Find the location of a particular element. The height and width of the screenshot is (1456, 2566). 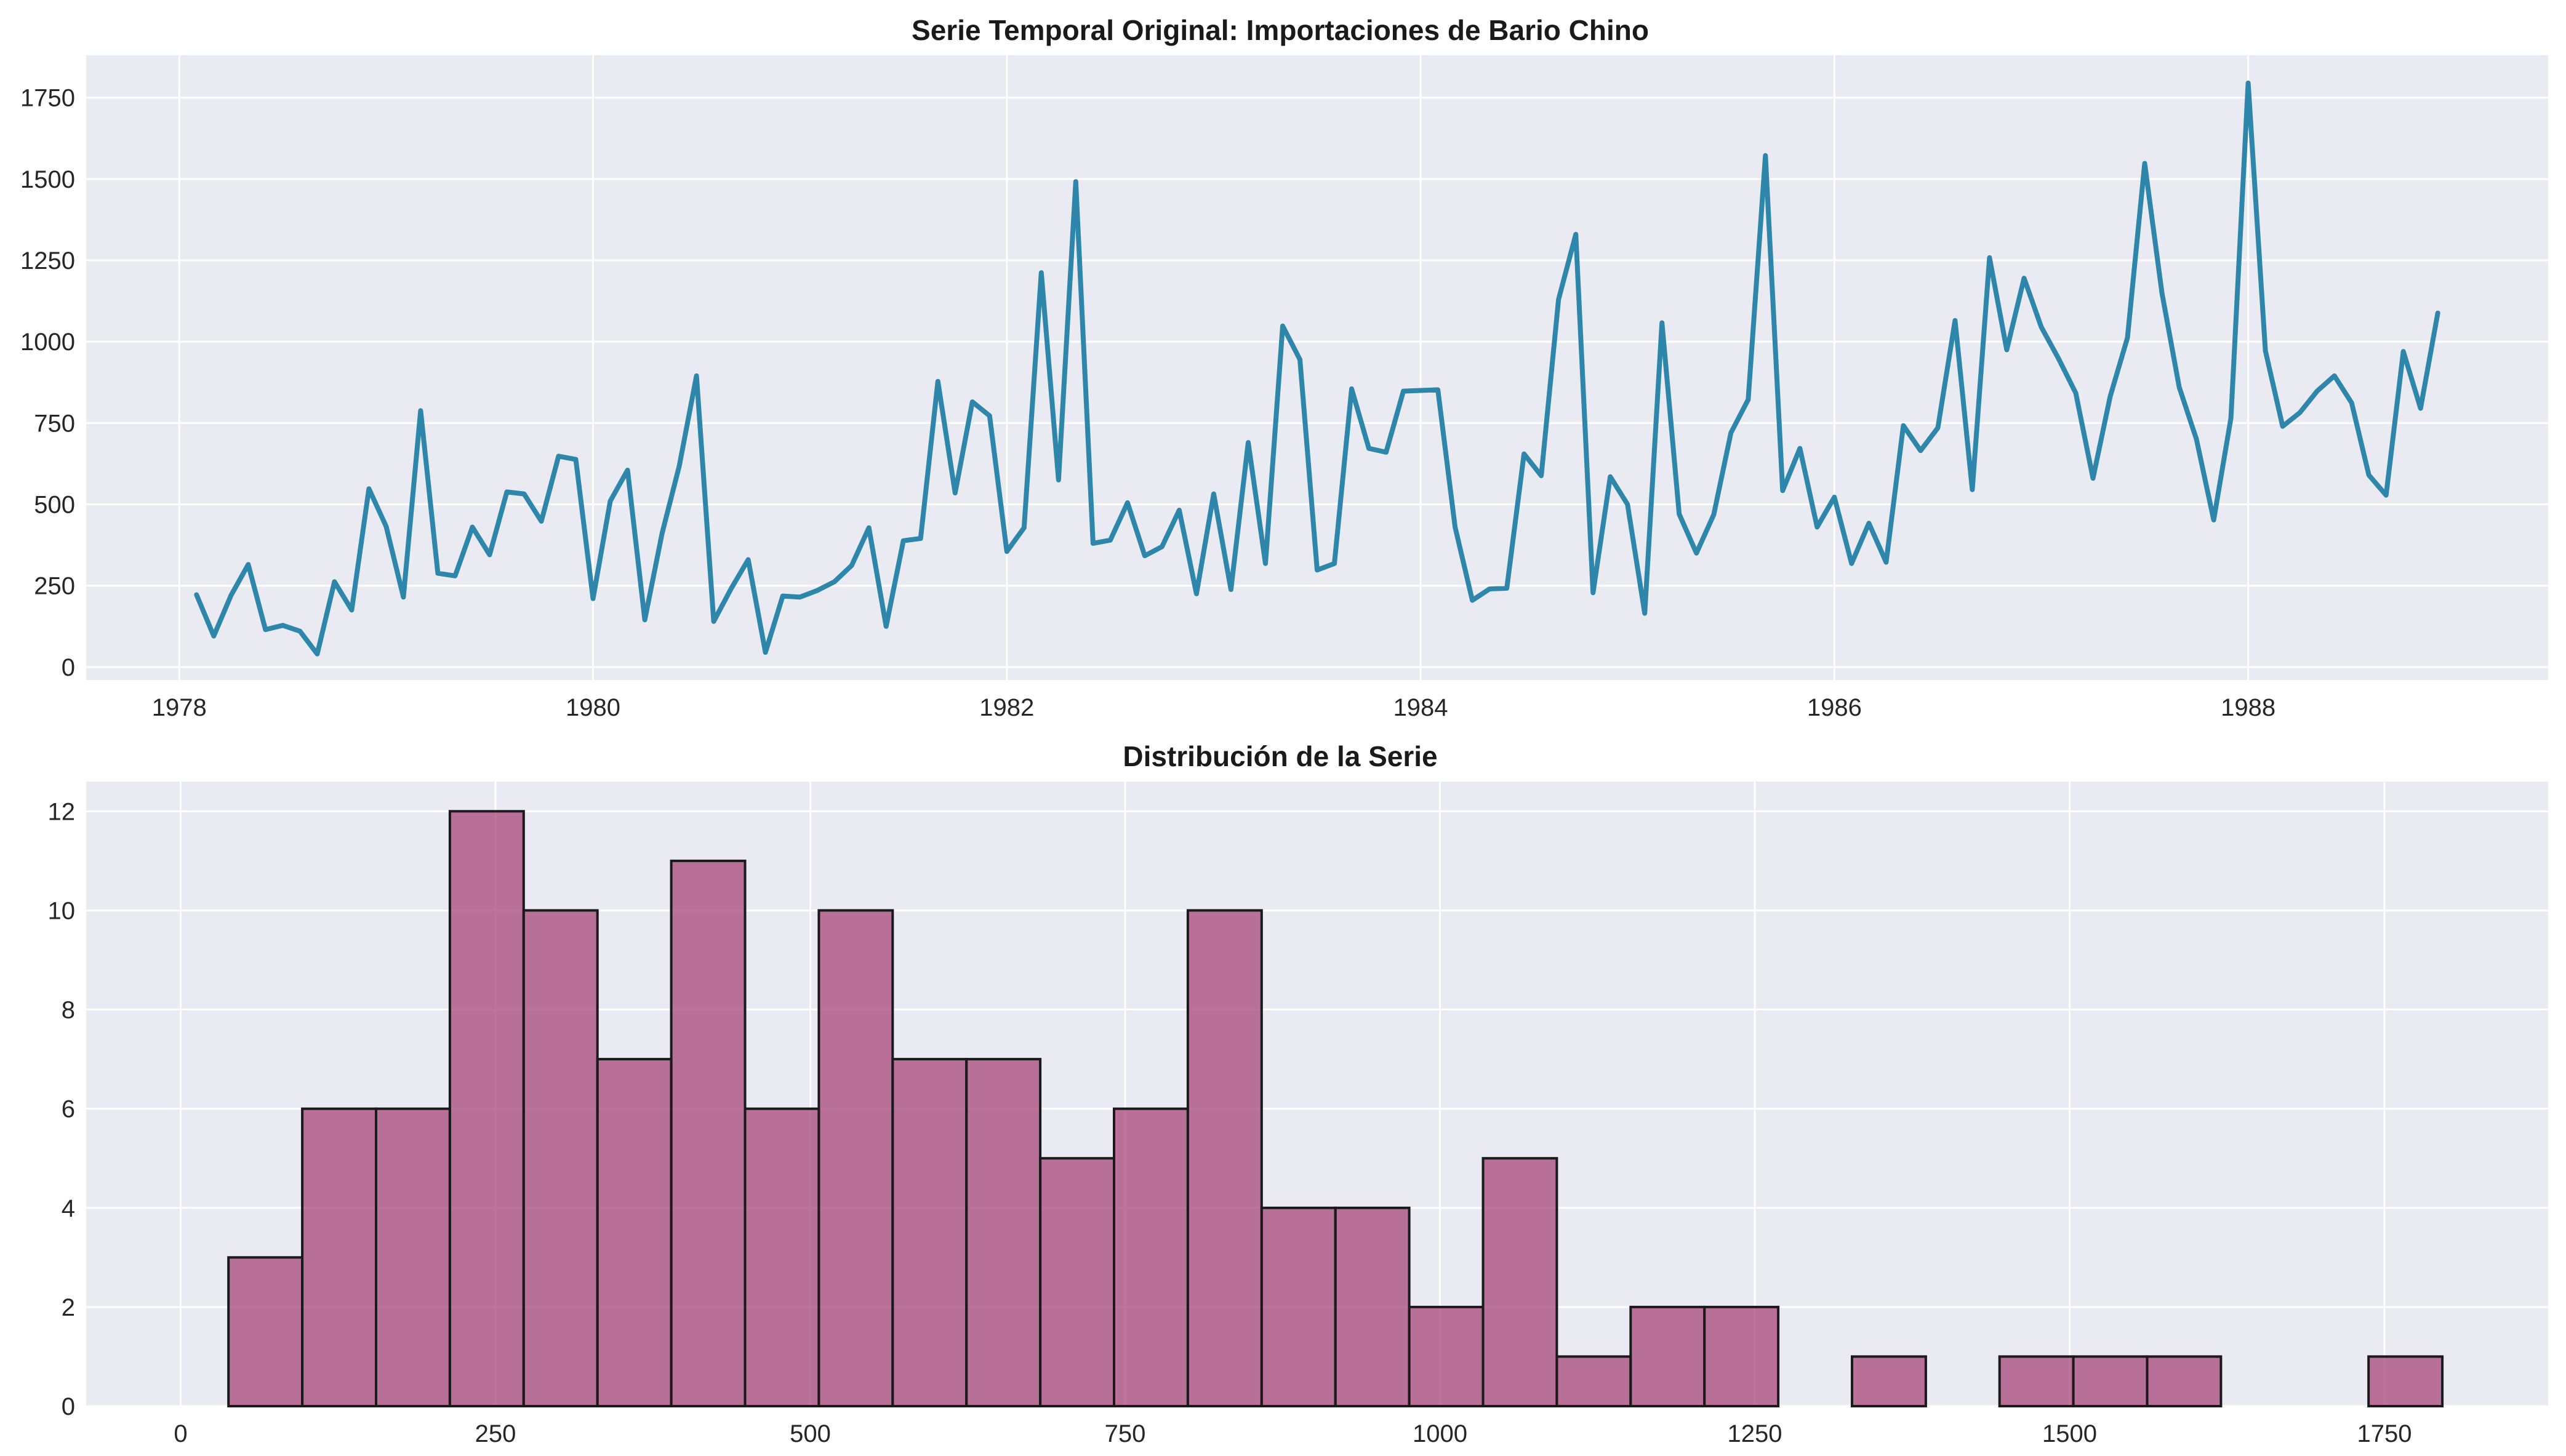

y-tick-label: 1250 is located at coordinates (47, 260).